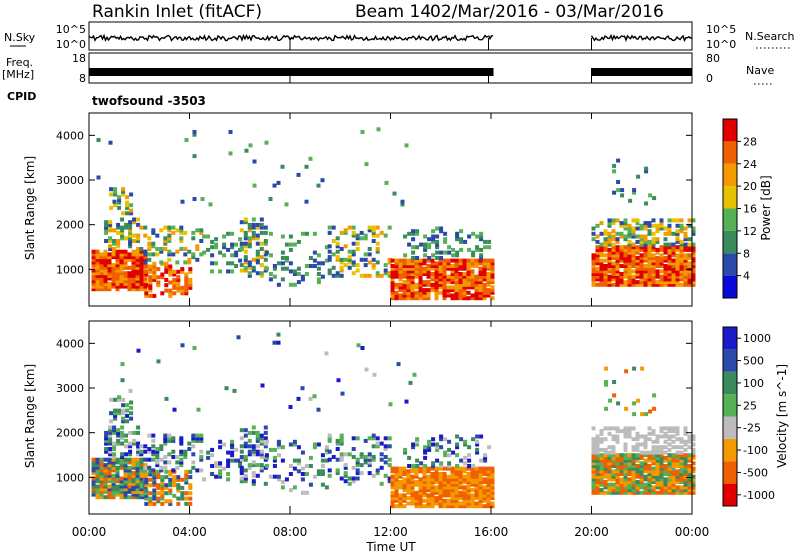 The width and height of the screenshot is (800, 558). What do you see at coordinates (730, 197) in the screenshot?
I see `power-colorbar-segment` at bounding box center [730, 197].